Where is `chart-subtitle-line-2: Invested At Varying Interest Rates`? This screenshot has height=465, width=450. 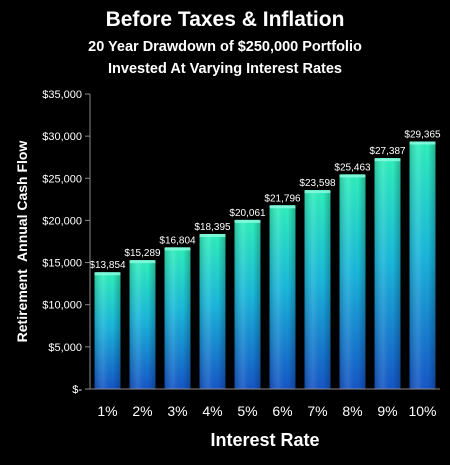
chart-subtitle-line-2: Invested At Varying Interest Rates is located at coordinates (225, 69).